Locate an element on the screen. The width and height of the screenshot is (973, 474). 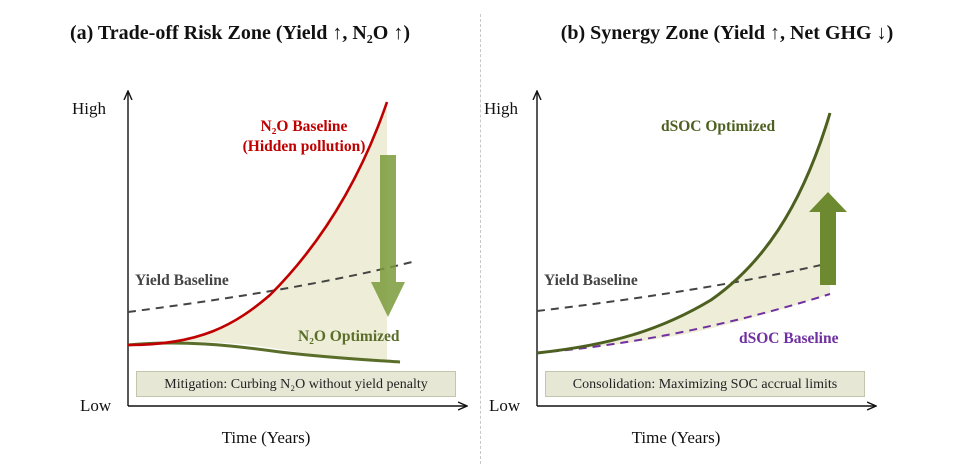
panel-a-y-high: High is located at coordinates (89, 108).